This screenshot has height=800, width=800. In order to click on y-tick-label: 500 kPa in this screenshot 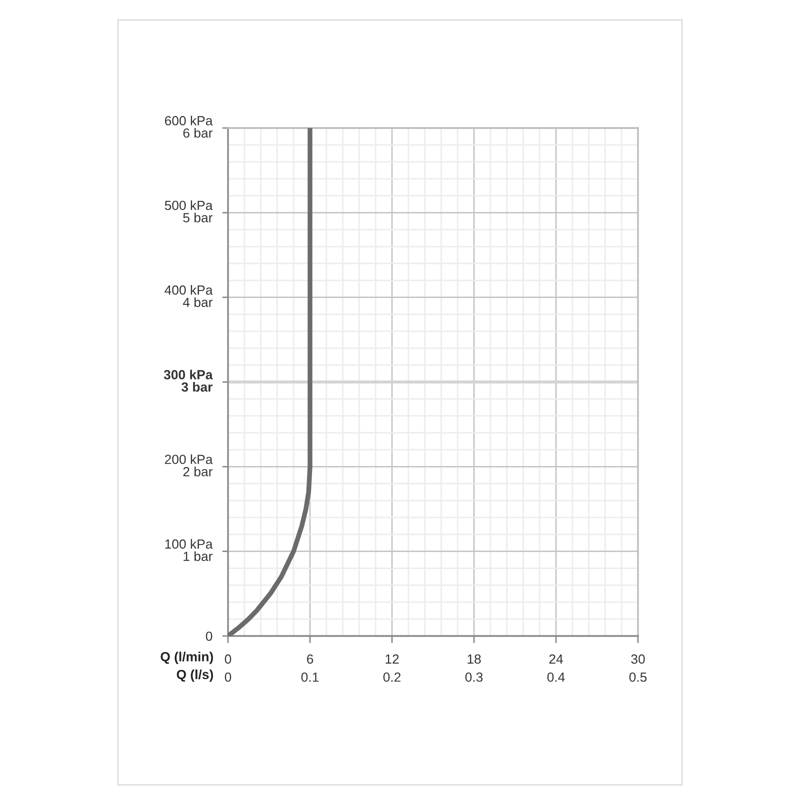, I will do `click(188, 205)`.